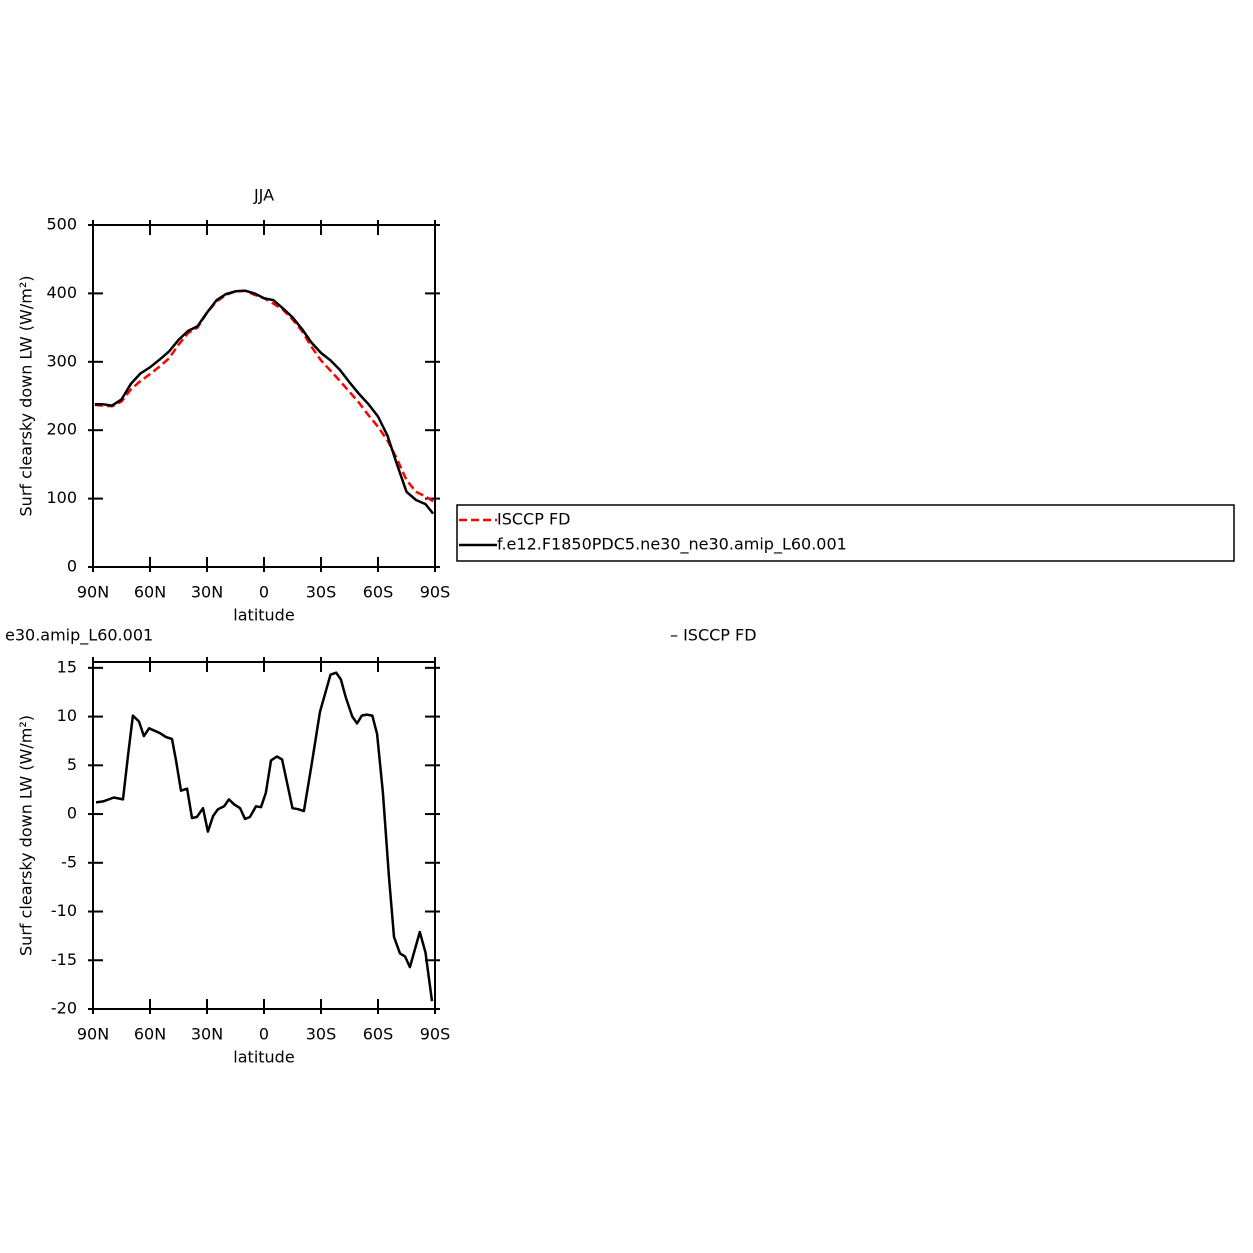 The image size is (1253, 1253). Describe the element at coordinates (61, 224) in the screenshot. I see `y-tick-label: 500` at that location.